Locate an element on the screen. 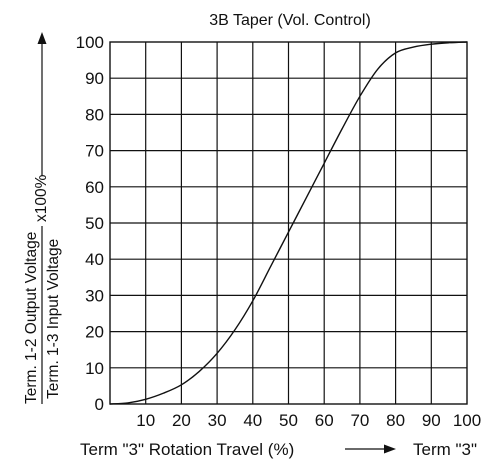 Image resolution: width=497 pixels, height=466 pixels. y-tick-label: 100 is located at coordinates (90, 42).